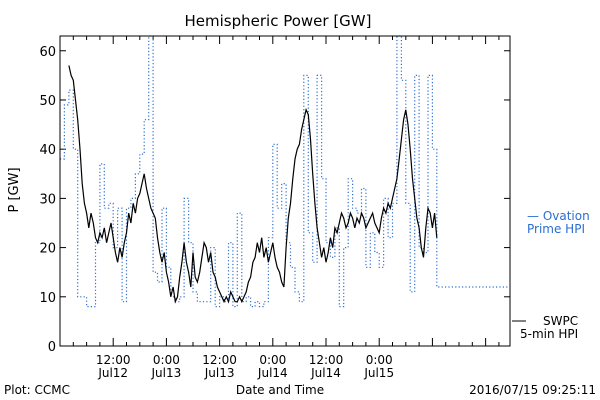 This screenshot has height=400, width=600. I want to click on x-tick-date: Jul15, so click(378, 373).